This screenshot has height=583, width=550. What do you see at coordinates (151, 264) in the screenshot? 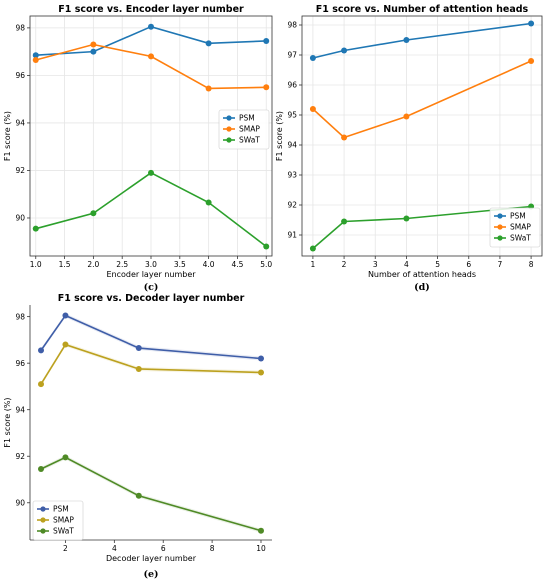
I see `x-tick-label: 3.0` at bounding box center [151, 264].